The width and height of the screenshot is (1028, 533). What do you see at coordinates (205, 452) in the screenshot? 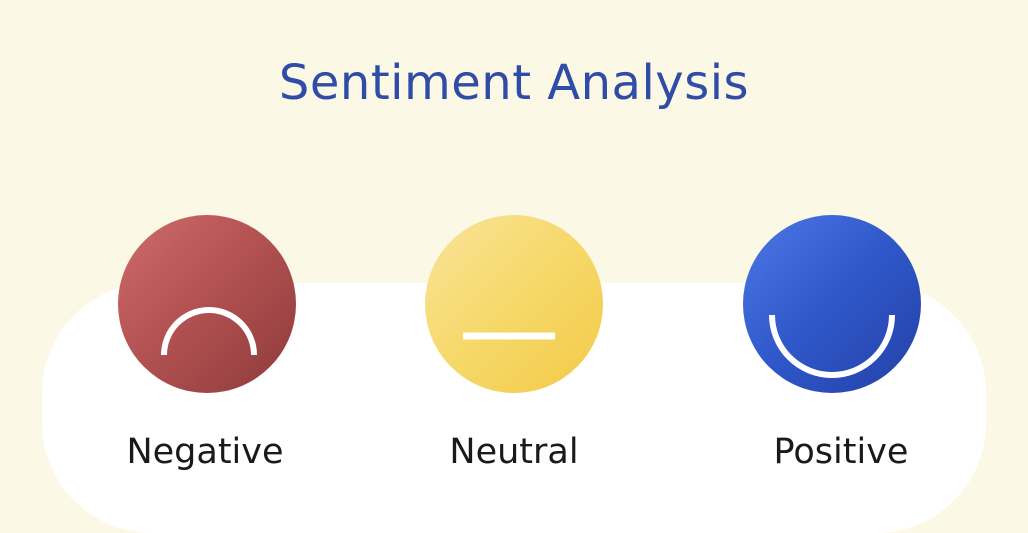
I see `label-negative: Negative` at bounding box center [205, 452].